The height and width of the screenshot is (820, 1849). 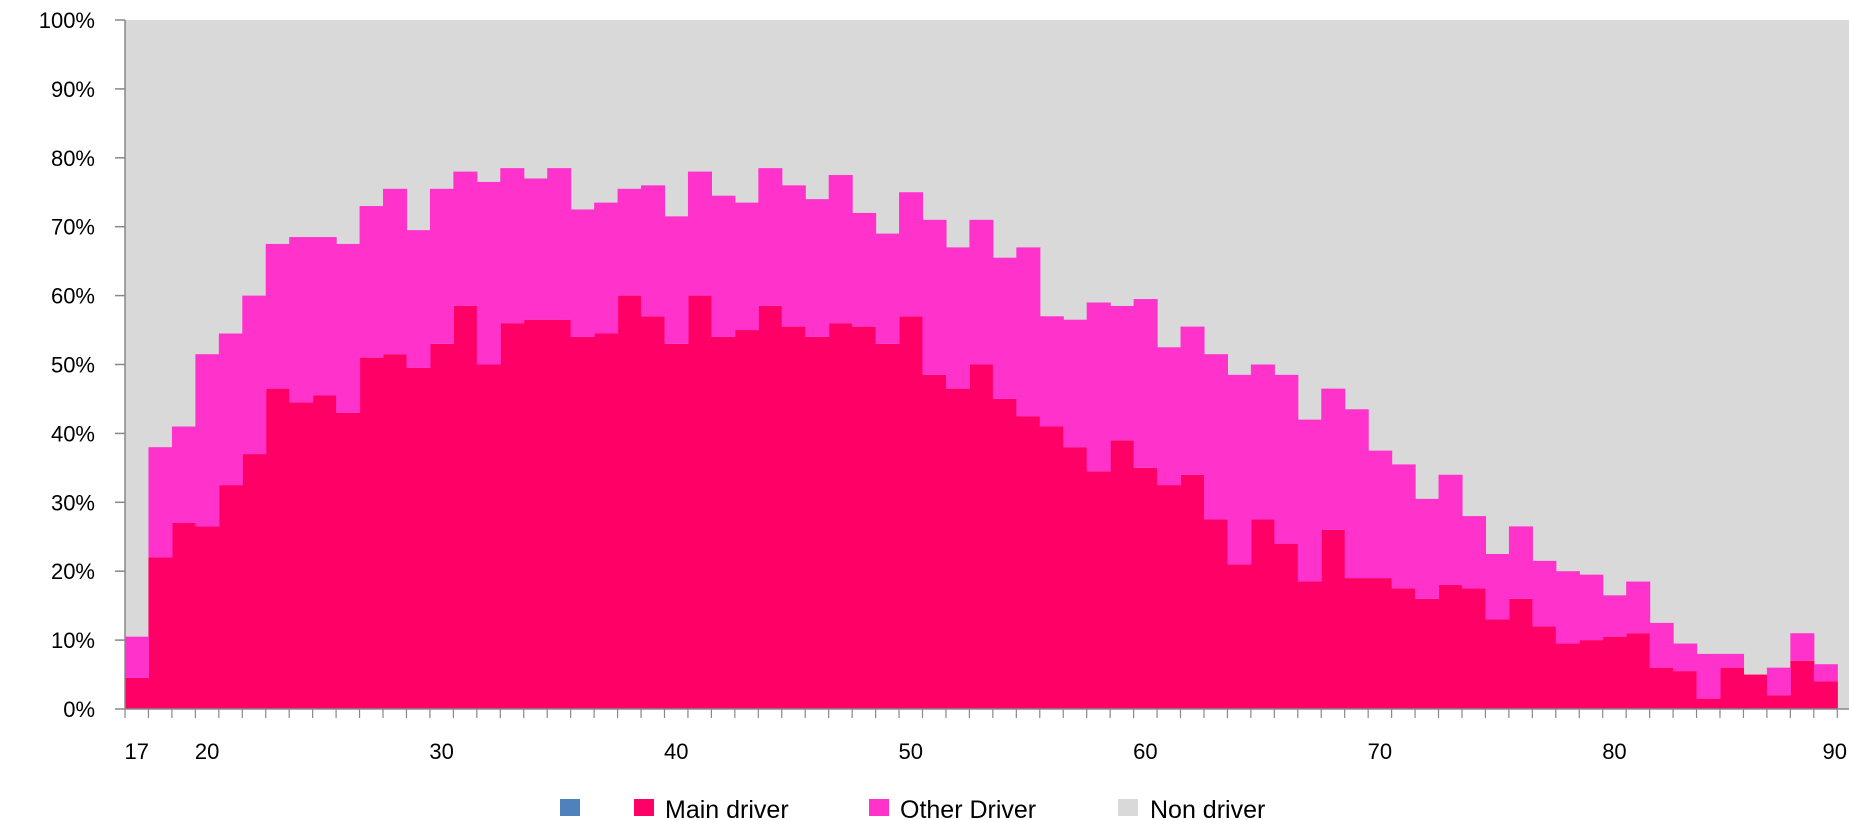 I want to click on legend-label-non-driver: Non driver, so click(x=1207, y=808).